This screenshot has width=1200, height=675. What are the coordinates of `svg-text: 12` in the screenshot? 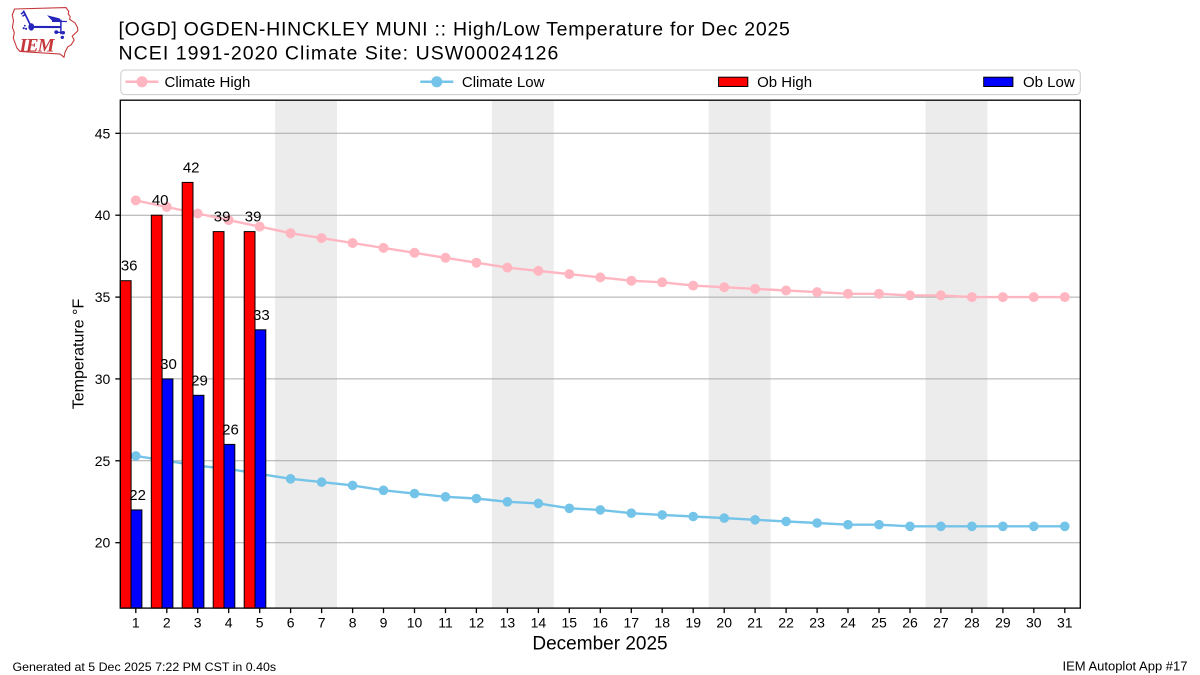 It's located at (477, 623).